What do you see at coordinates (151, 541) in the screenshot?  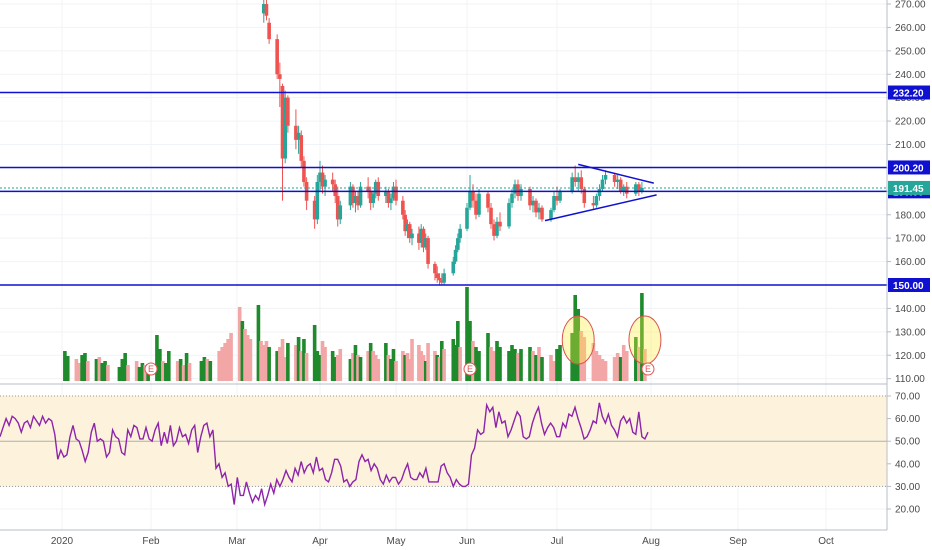 I see `x-tick-label: Feb` at bounding box center [151, 541].